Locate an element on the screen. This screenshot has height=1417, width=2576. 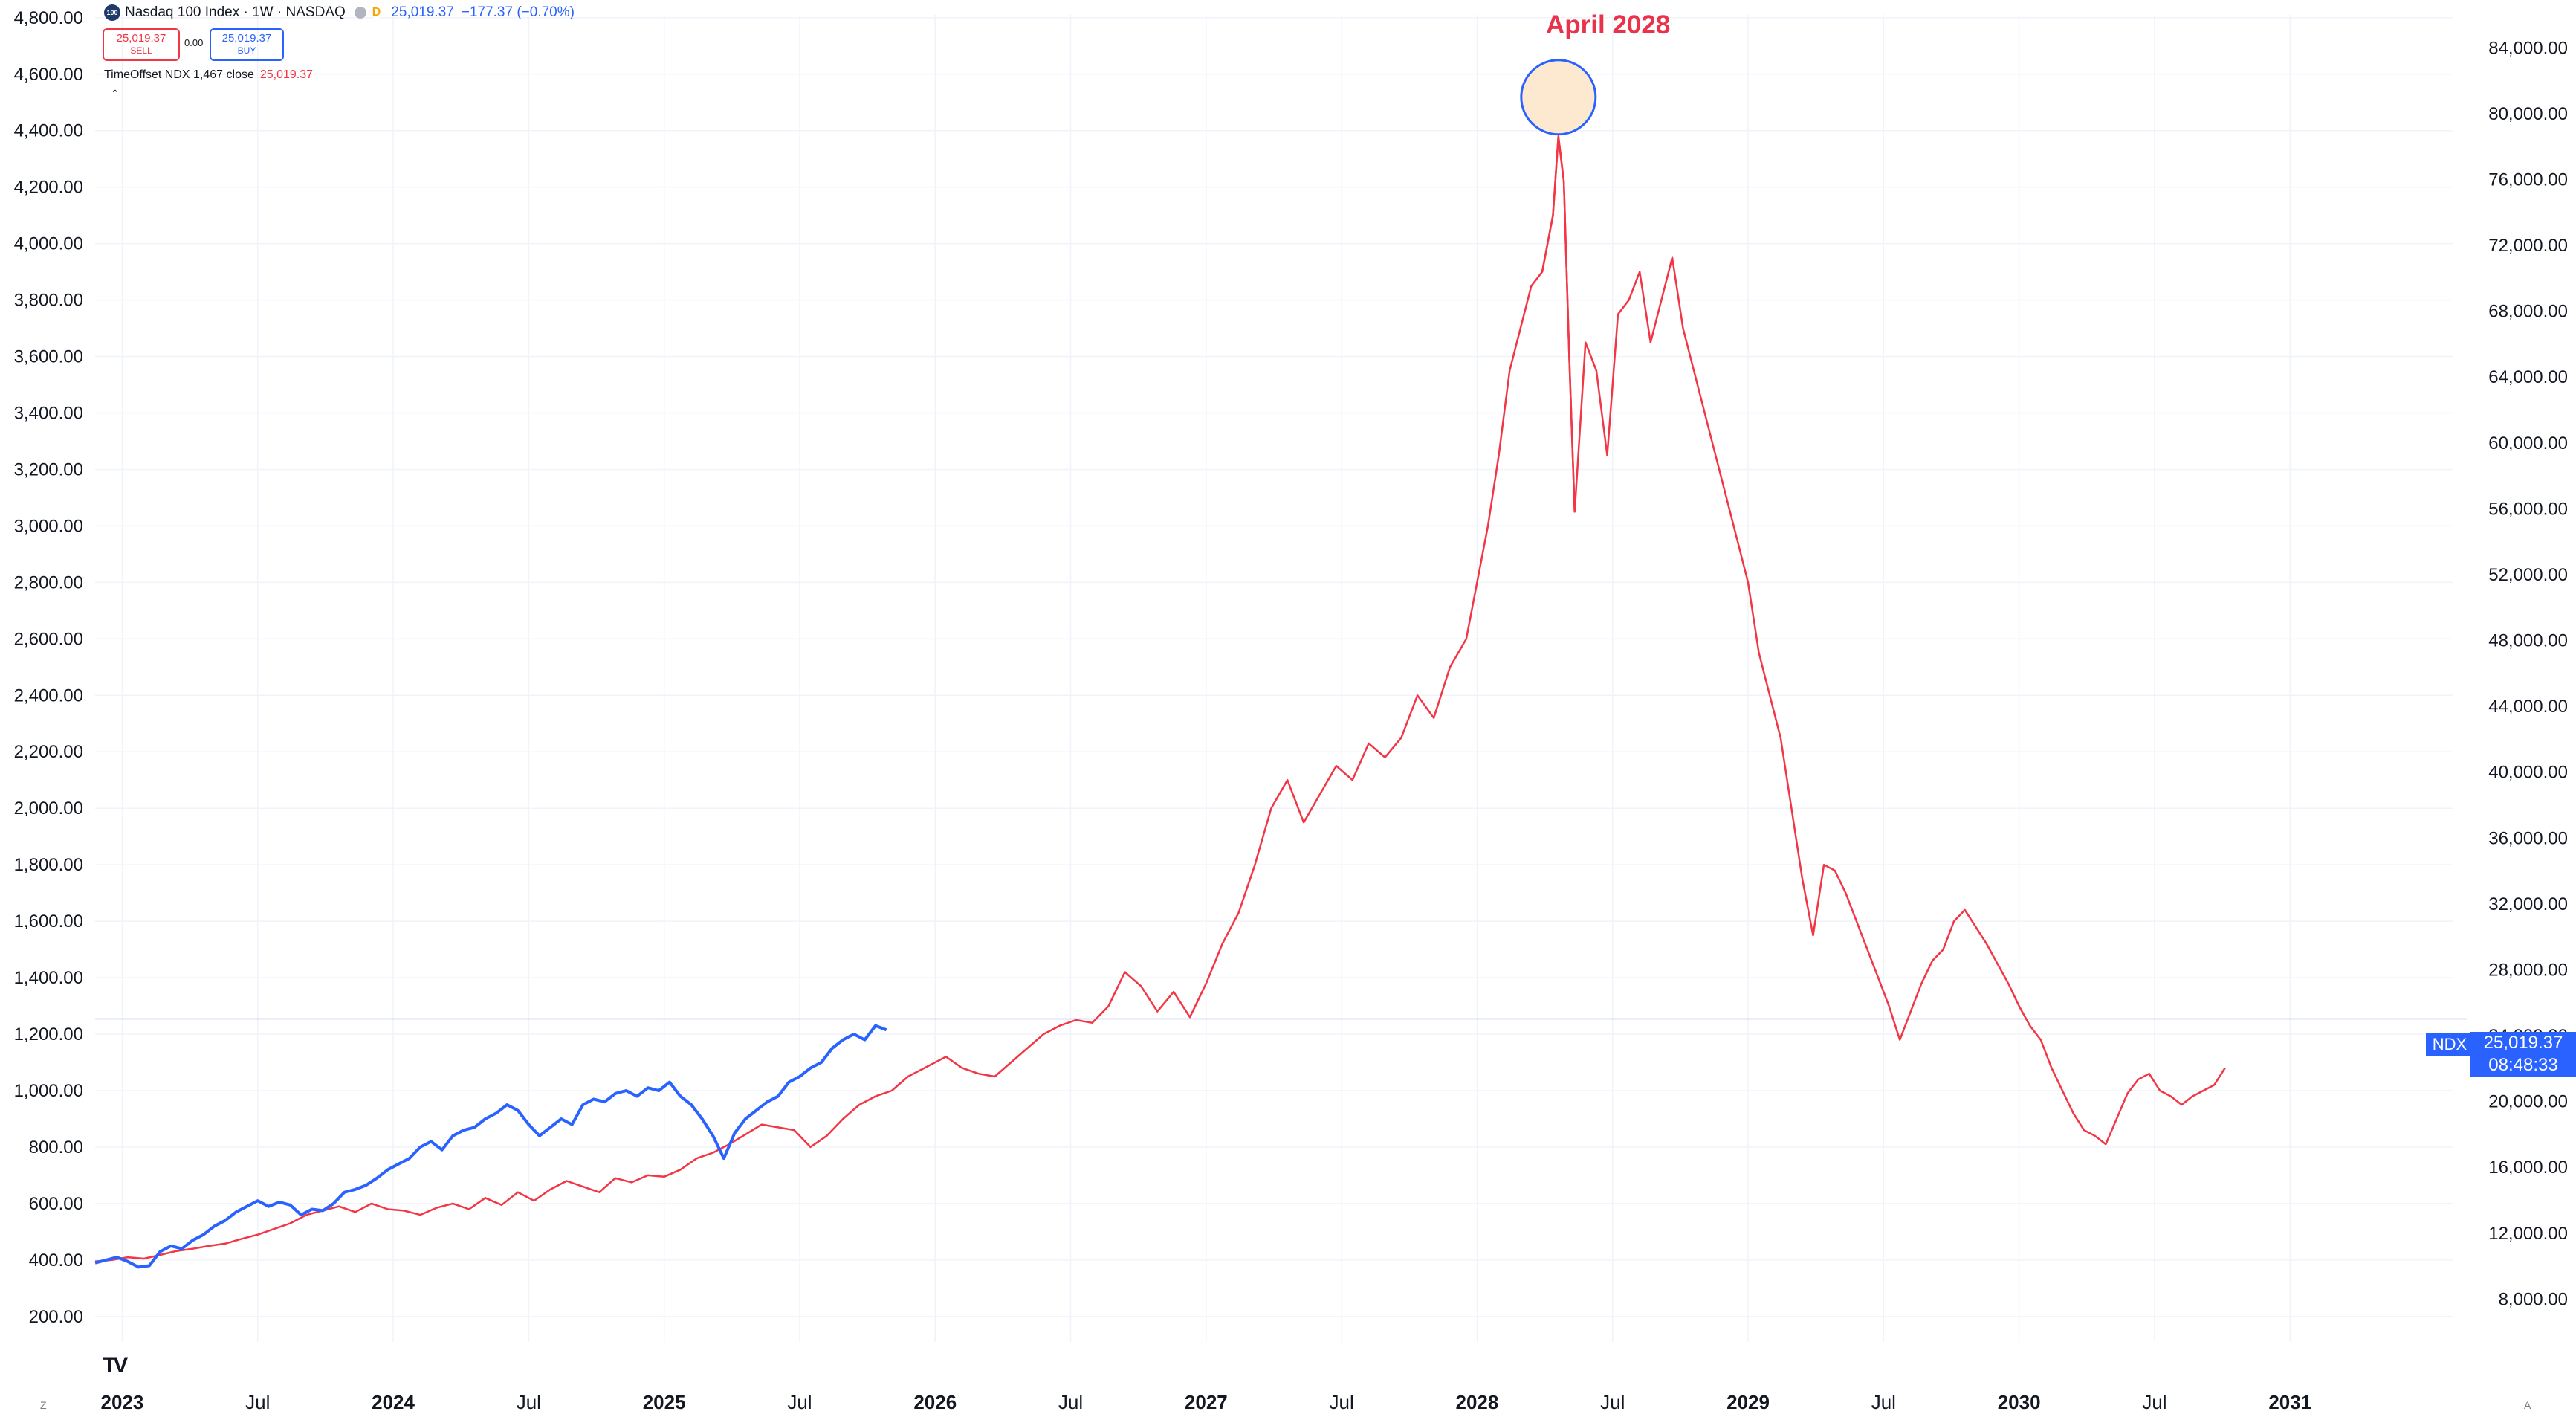
right-axis-tick-label: 32,000.00 is located at coordinates (2528, 904).